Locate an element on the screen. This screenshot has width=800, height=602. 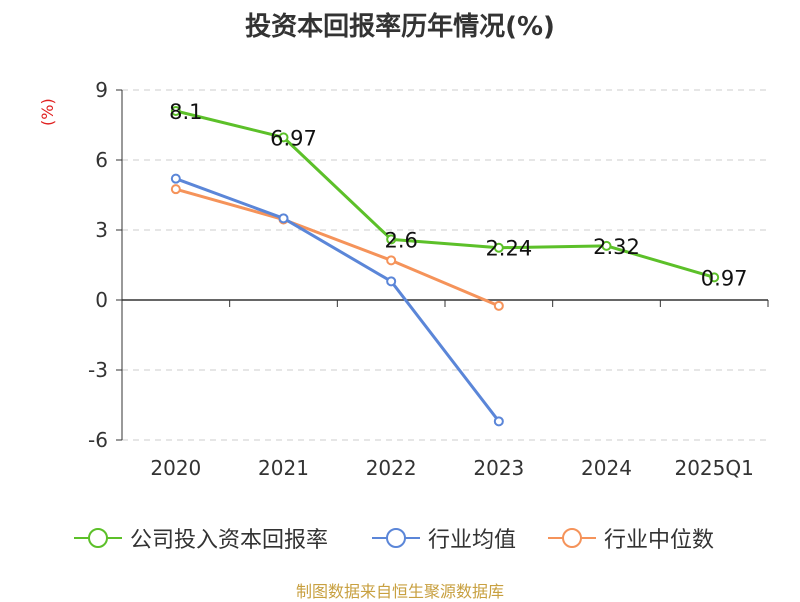
y-tick-label: -3 is located at coordinates (98, 370).